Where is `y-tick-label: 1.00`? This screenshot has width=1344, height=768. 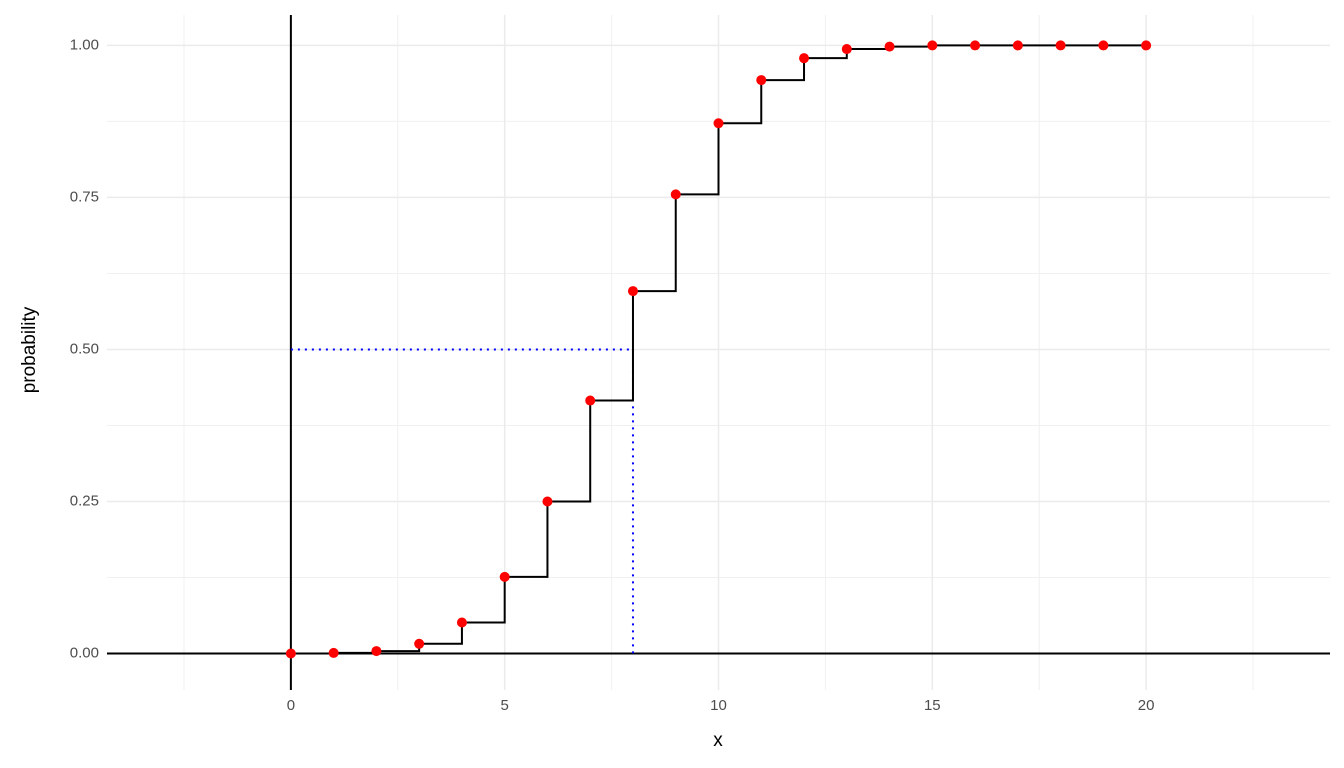
y-tick-label: 1.00 is located at coordinates (84, 44).